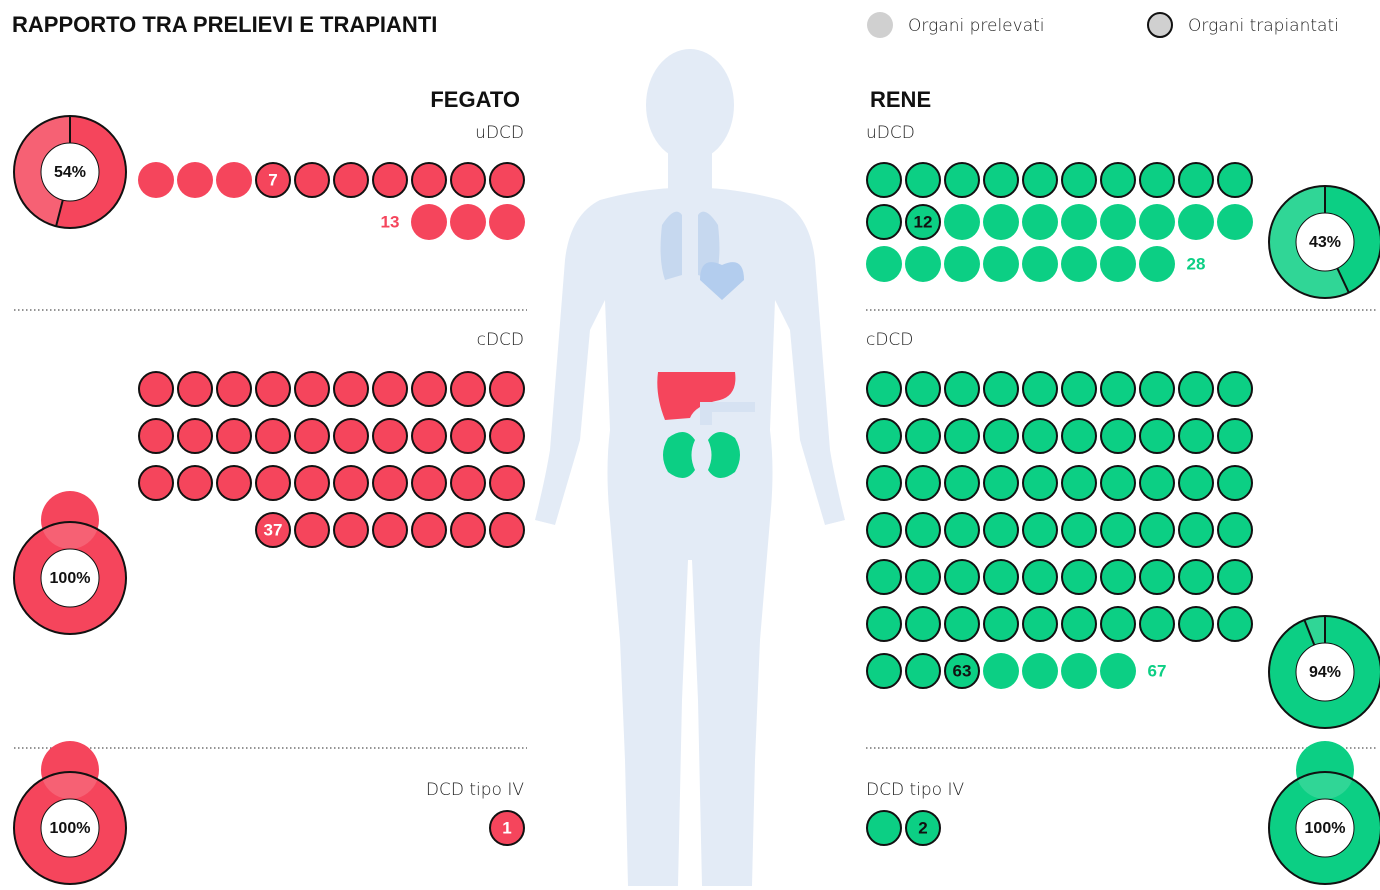 The height and width of the screenshot is (890, 1380). Describe the element at coordinates (976, 26) in the screenshot. I see `legend-label: Organi prelevati` at that location.